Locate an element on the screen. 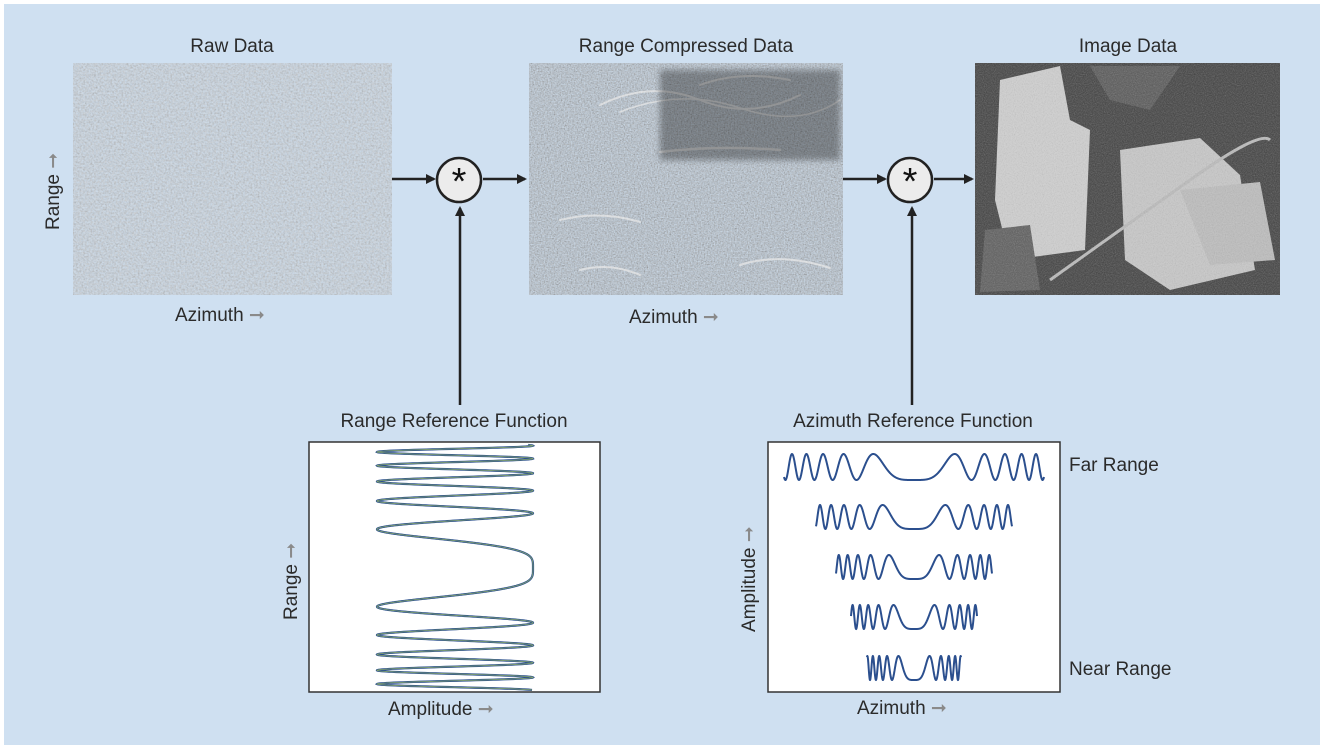 The height and width of the screenshot is (749, 1324). azimuth-reference-plot is located at coordinates (914, 567).